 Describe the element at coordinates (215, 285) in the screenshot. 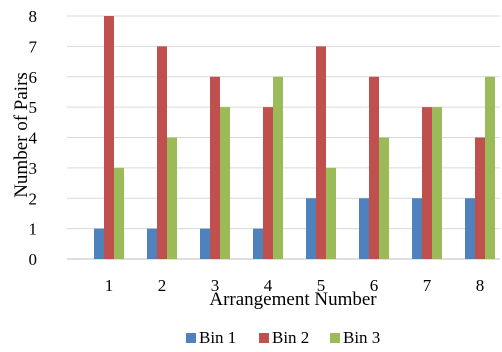

I see `x-tick-label: 3` at that location.